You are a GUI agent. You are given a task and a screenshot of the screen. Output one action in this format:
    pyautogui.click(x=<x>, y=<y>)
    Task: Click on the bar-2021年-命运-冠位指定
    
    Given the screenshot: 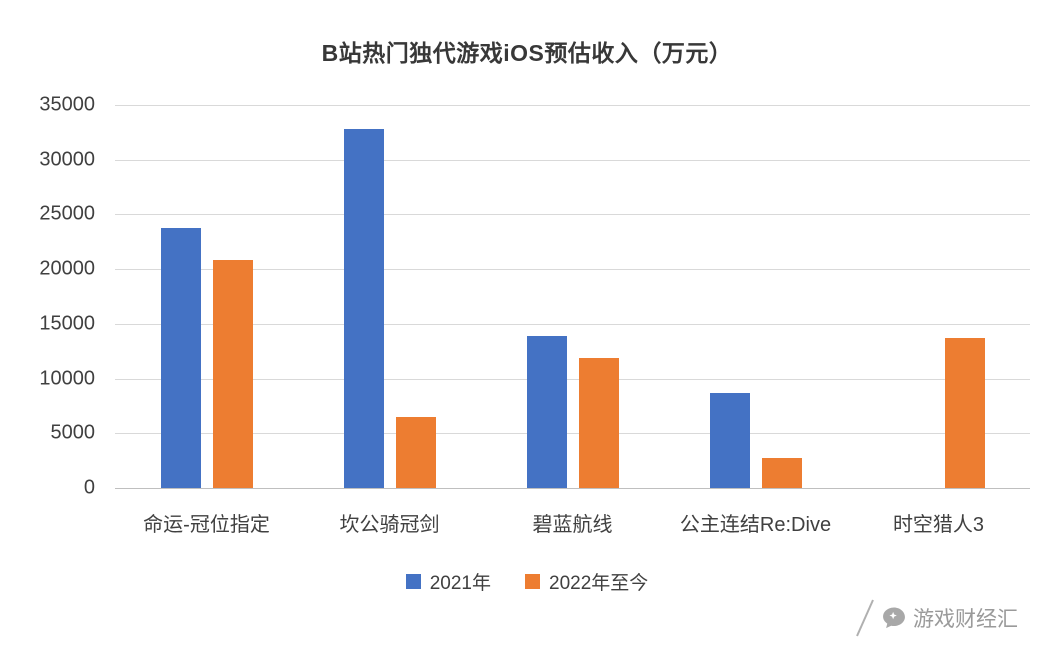 What is the action you would take?
    pyautogui.click(x=180, y=357)
    